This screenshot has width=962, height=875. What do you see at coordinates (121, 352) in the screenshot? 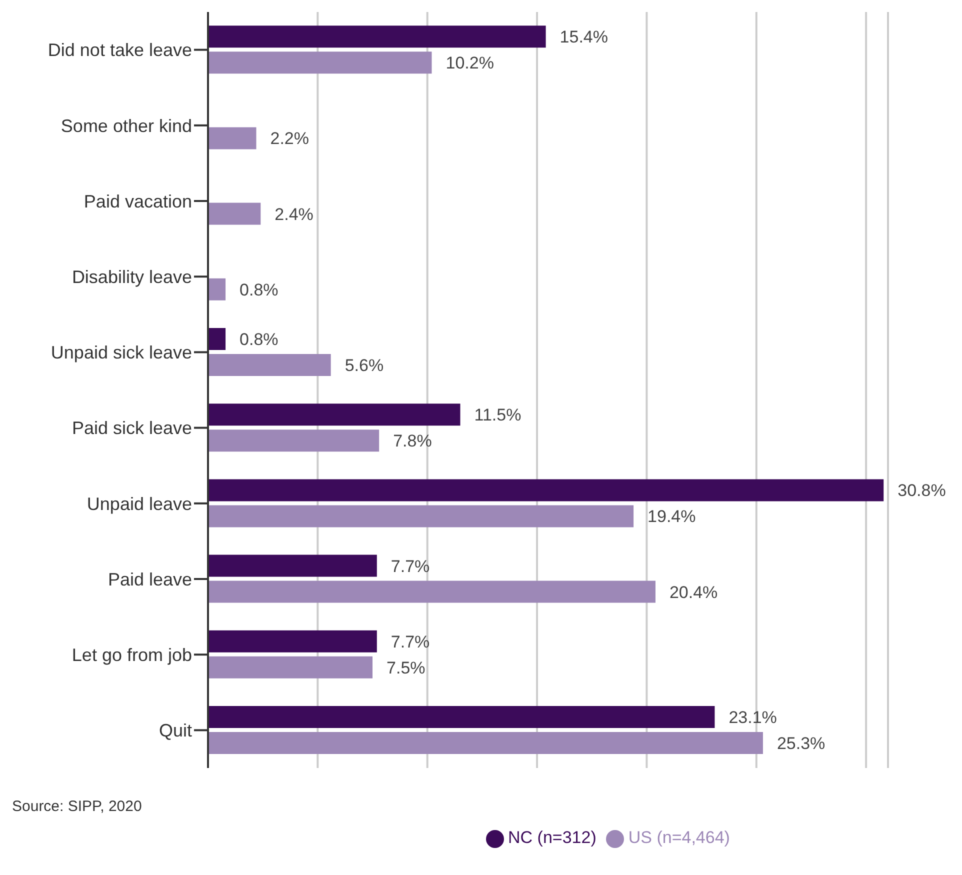
I see `y-tick-label: Unpaid sick leave` at bounding box center [121, 352].